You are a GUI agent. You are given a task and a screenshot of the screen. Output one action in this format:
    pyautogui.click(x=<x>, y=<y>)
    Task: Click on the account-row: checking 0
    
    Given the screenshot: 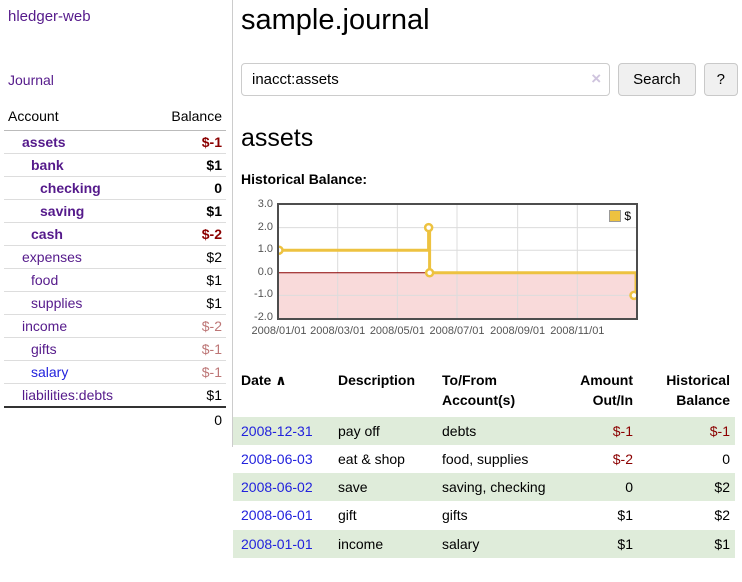 What is the action you would take?
    pyautogui.click(x=115, y=188)
    